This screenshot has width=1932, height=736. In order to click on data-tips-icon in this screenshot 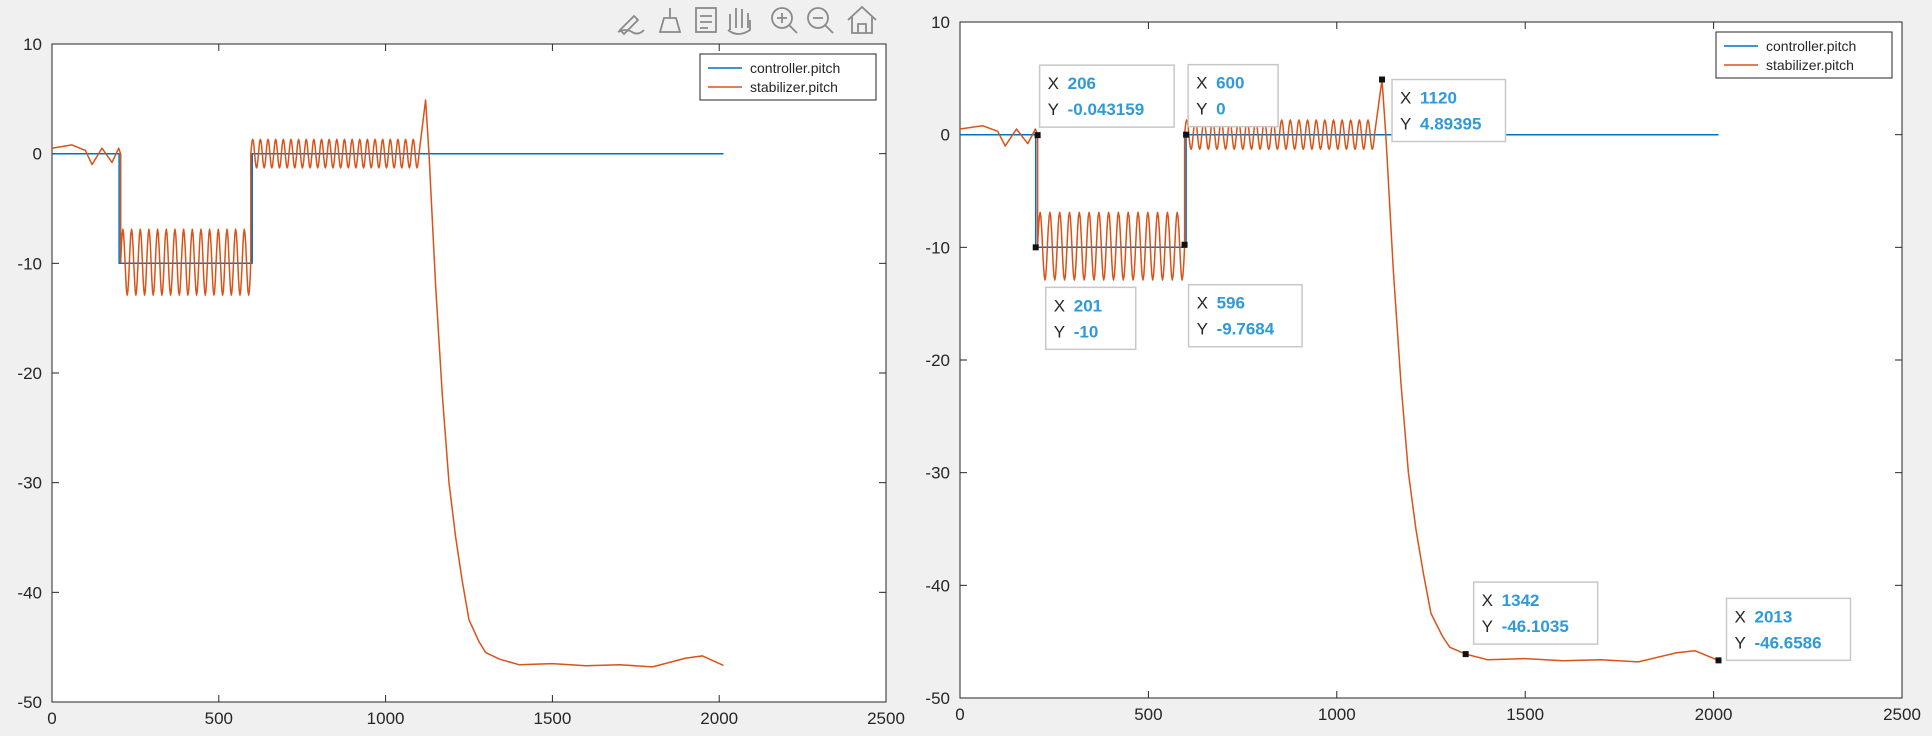, I will do `click(706, 20)`.